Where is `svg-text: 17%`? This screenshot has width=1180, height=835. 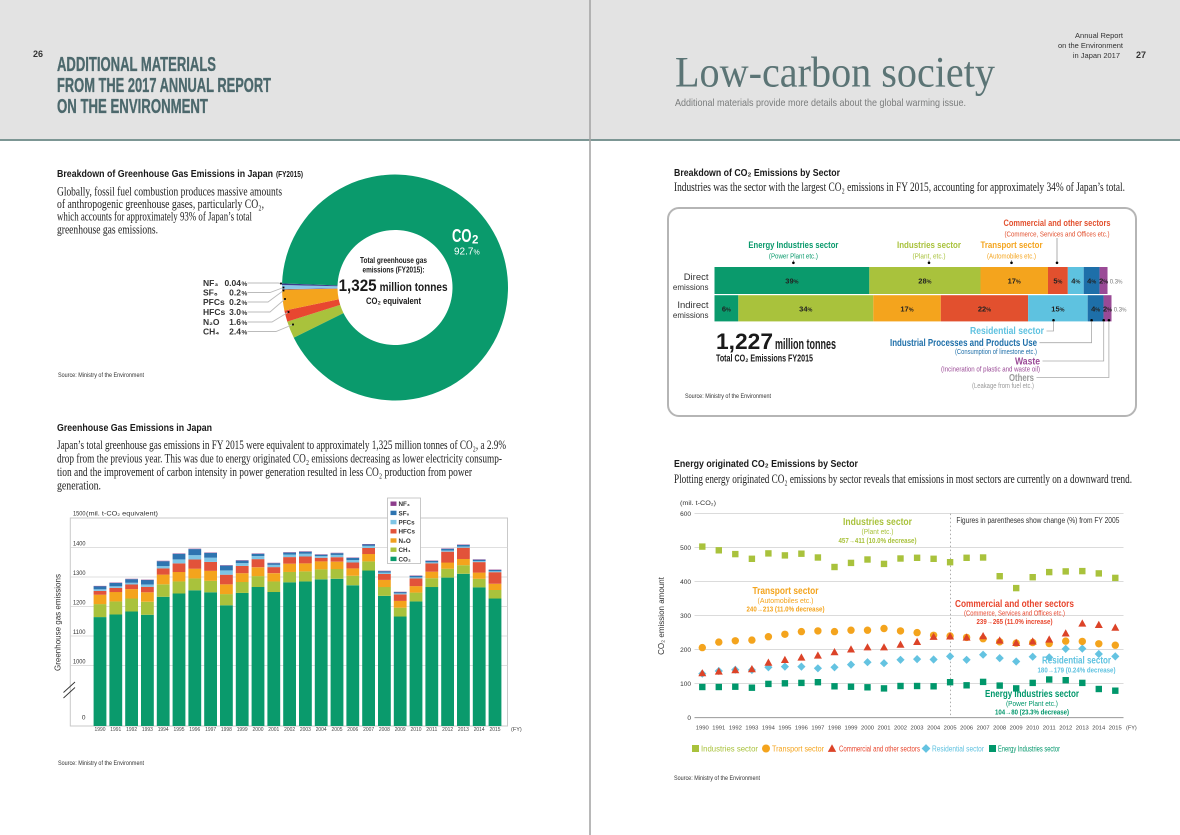 svg-text: 17% is located at coordinates (906, 309).